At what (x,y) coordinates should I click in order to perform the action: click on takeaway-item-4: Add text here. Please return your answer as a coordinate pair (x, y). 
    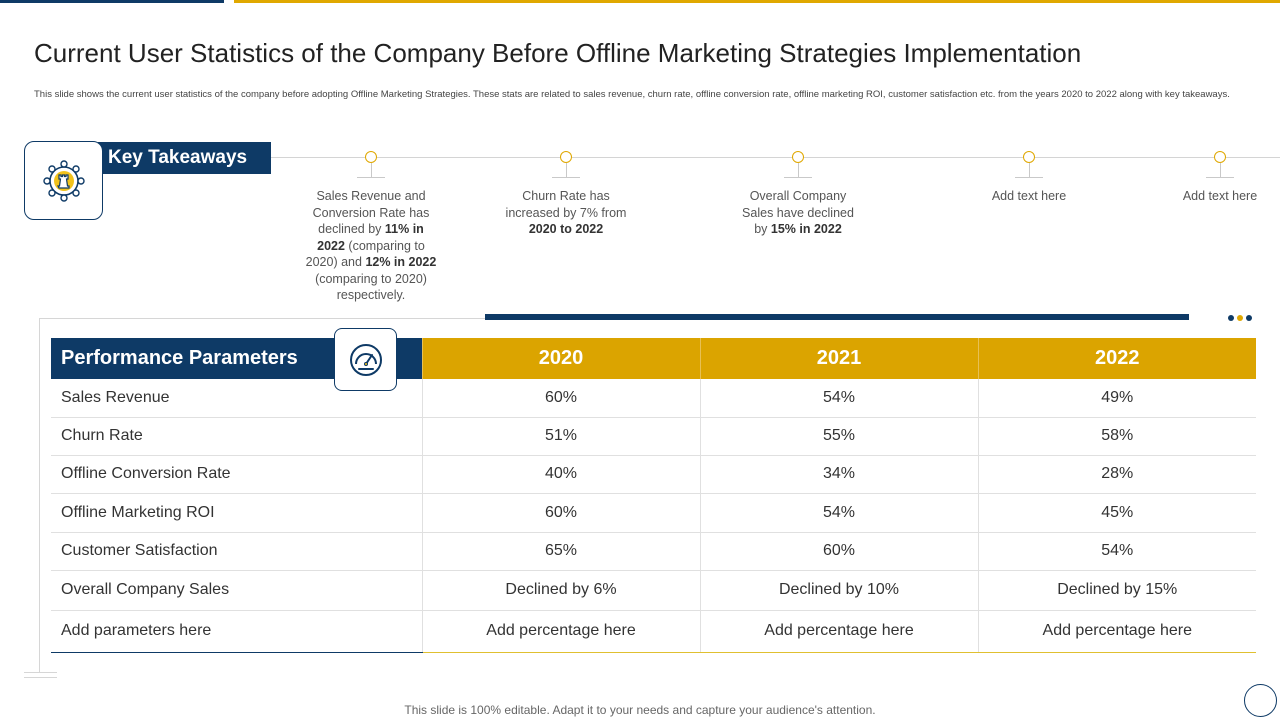
    Looking at the image, I should click on (1029, 178).